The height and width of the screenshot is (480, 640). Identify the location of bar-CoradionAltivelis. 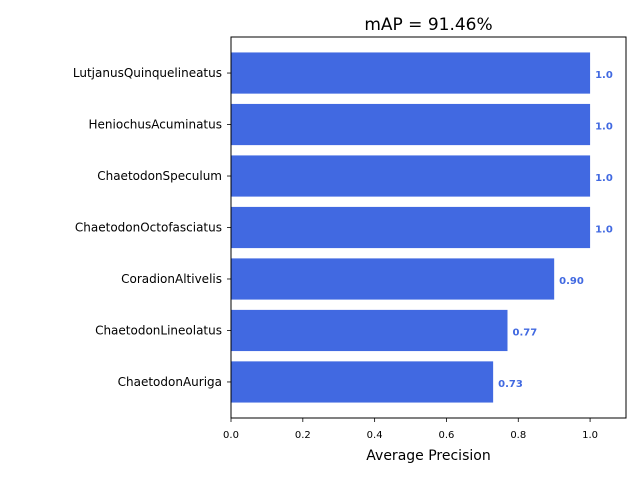
(393, 279).